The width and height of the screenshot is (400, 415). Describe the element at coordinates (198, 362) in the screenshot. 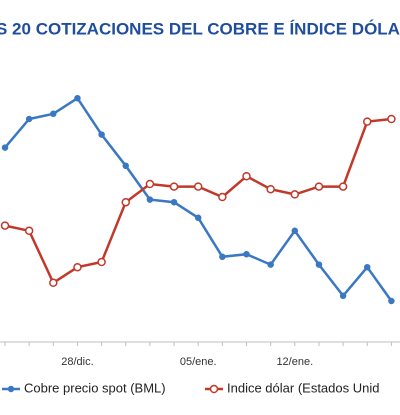

I see `x-tick-label: 05/ene.` at that location.